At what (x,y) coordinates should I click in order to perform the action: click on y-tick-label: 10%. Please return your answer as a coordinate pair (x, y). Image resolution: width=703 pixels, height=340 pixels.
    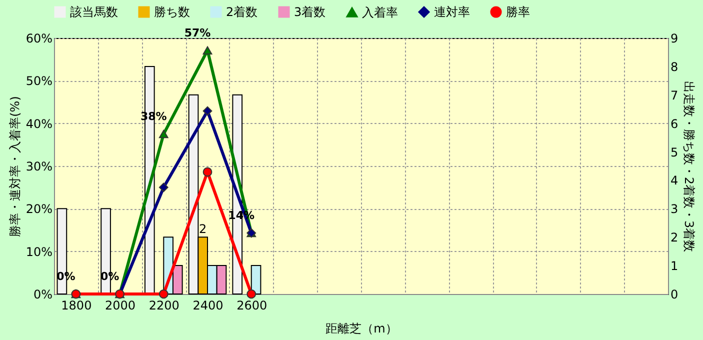
    Looking at the image, I should click on (39, 251).